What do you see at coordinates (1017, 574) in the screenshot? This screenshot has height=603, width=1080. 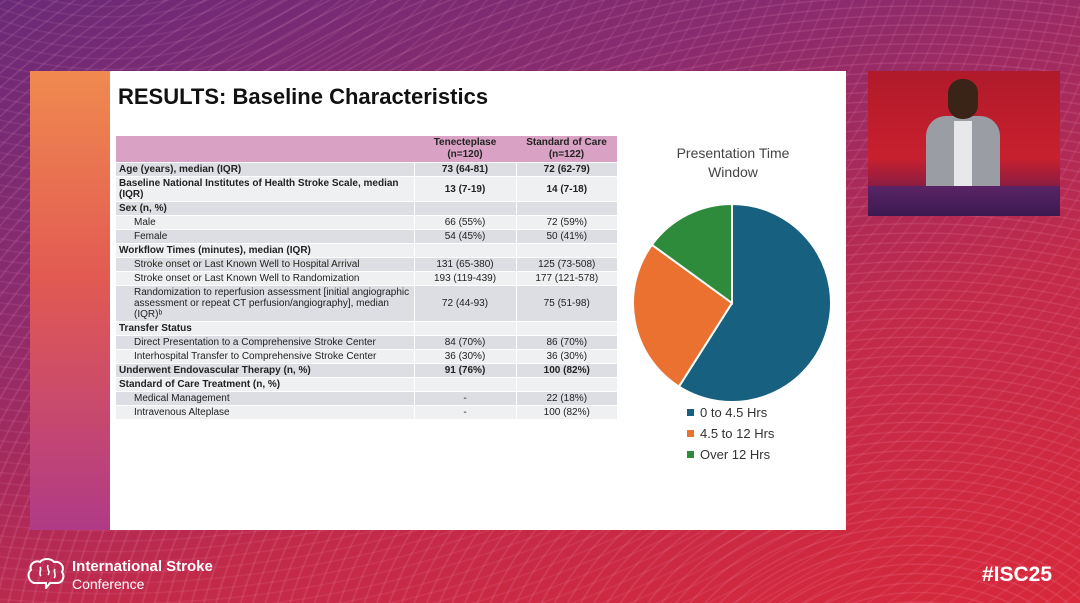 I see `footer-hashtag: #ISC25` at bounding box center [1017, 574].